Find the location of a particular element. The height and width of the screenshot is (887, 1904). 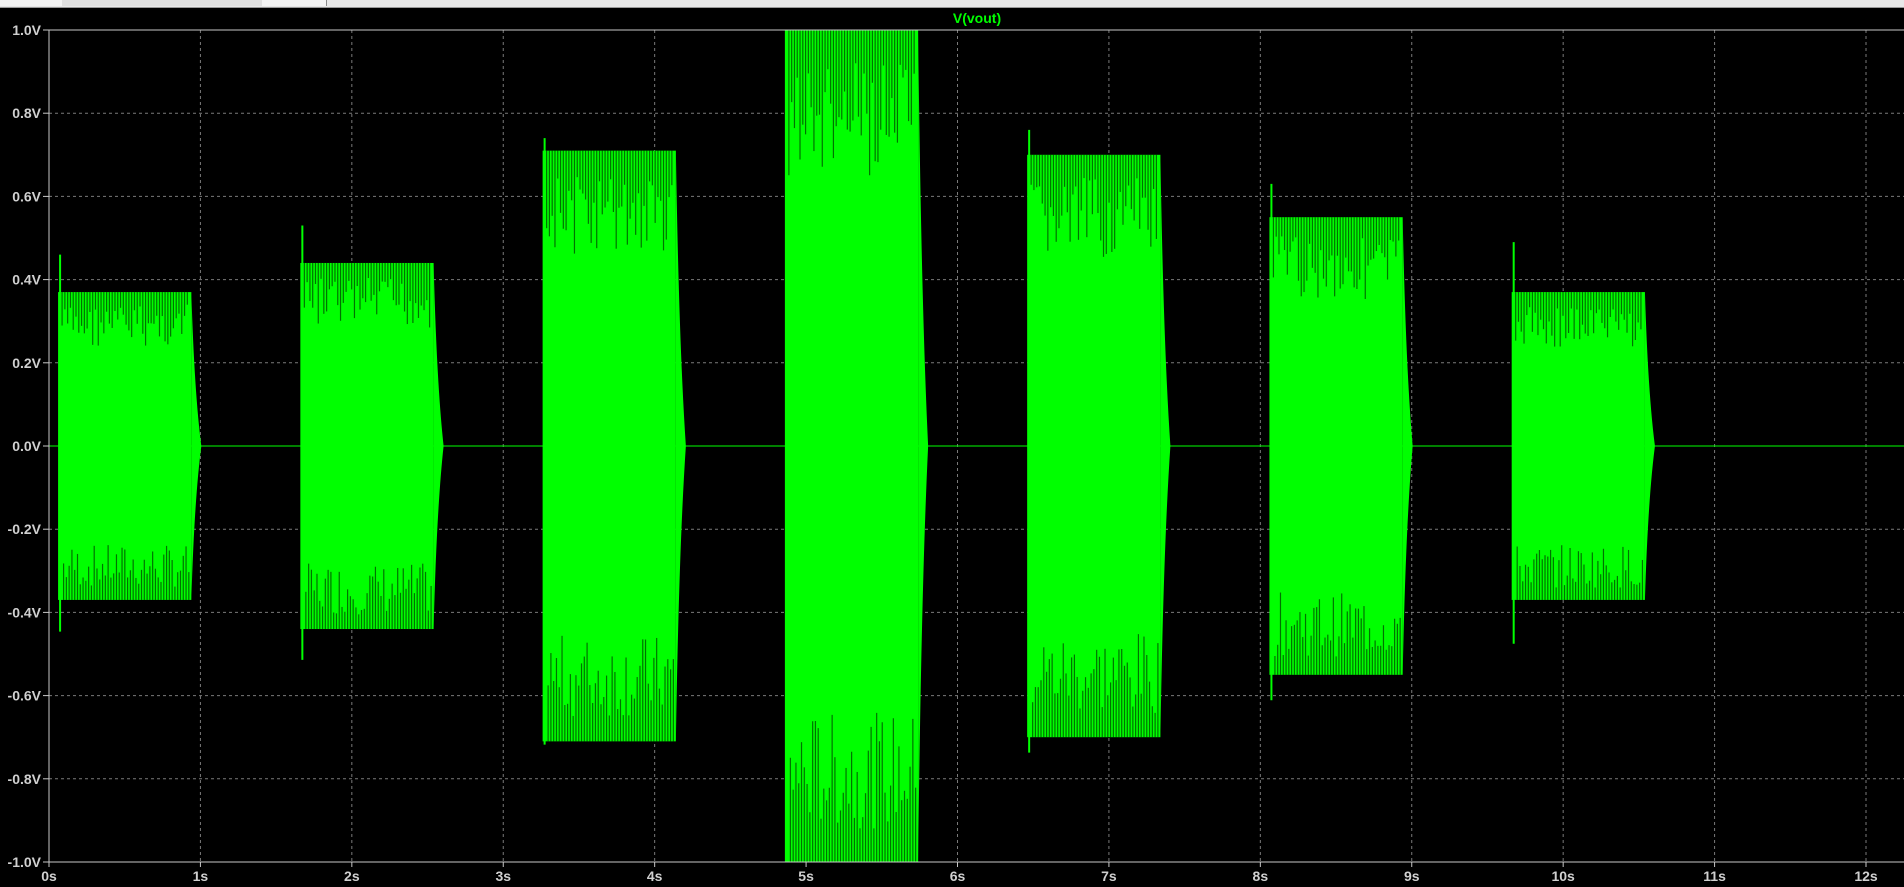

x-tick-label: 11s is located at coordinates (1714, 876).